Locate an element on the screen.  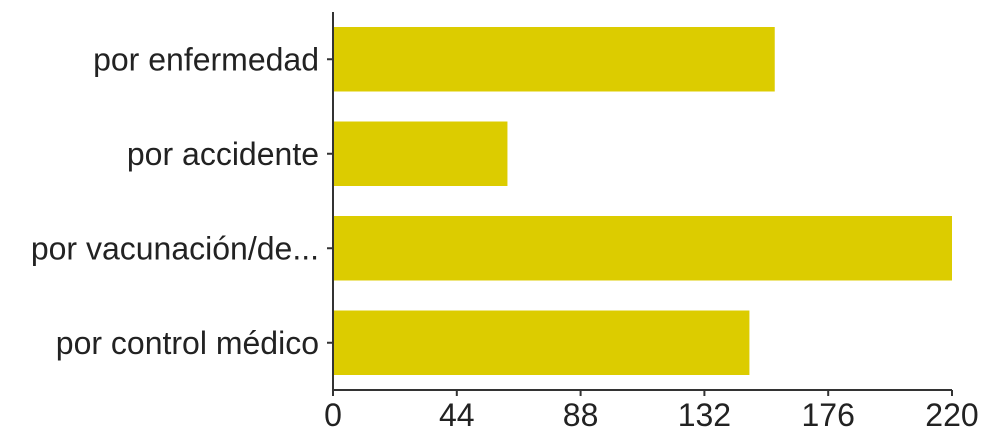
x-tick-label: 132 is located at coordinates (704, 414).